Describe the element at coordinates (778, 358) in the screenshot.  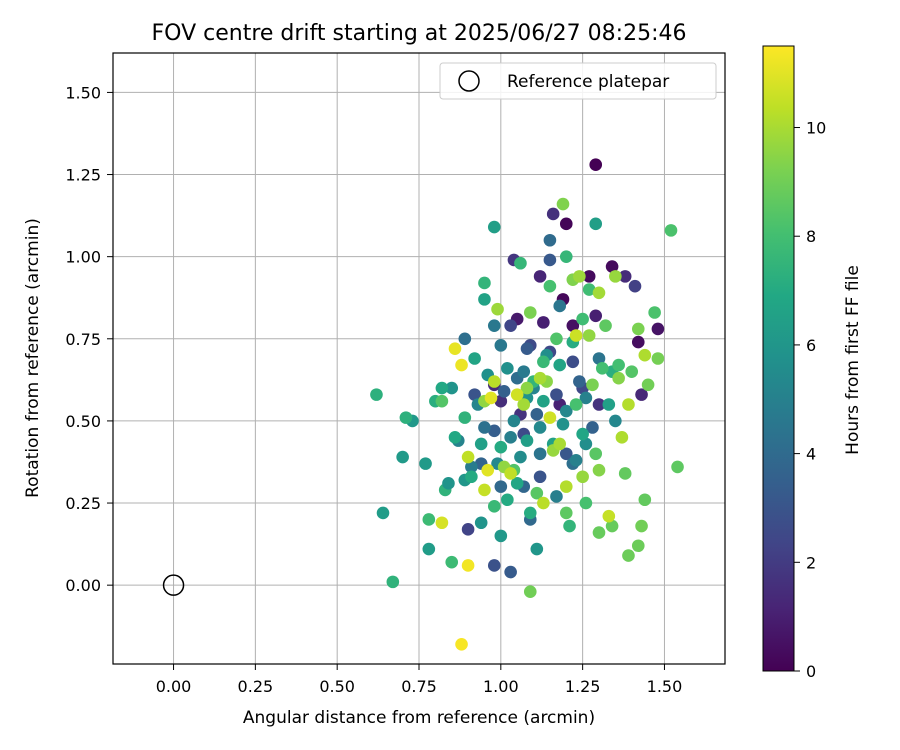
I see `colorbar-gradient` at that location.